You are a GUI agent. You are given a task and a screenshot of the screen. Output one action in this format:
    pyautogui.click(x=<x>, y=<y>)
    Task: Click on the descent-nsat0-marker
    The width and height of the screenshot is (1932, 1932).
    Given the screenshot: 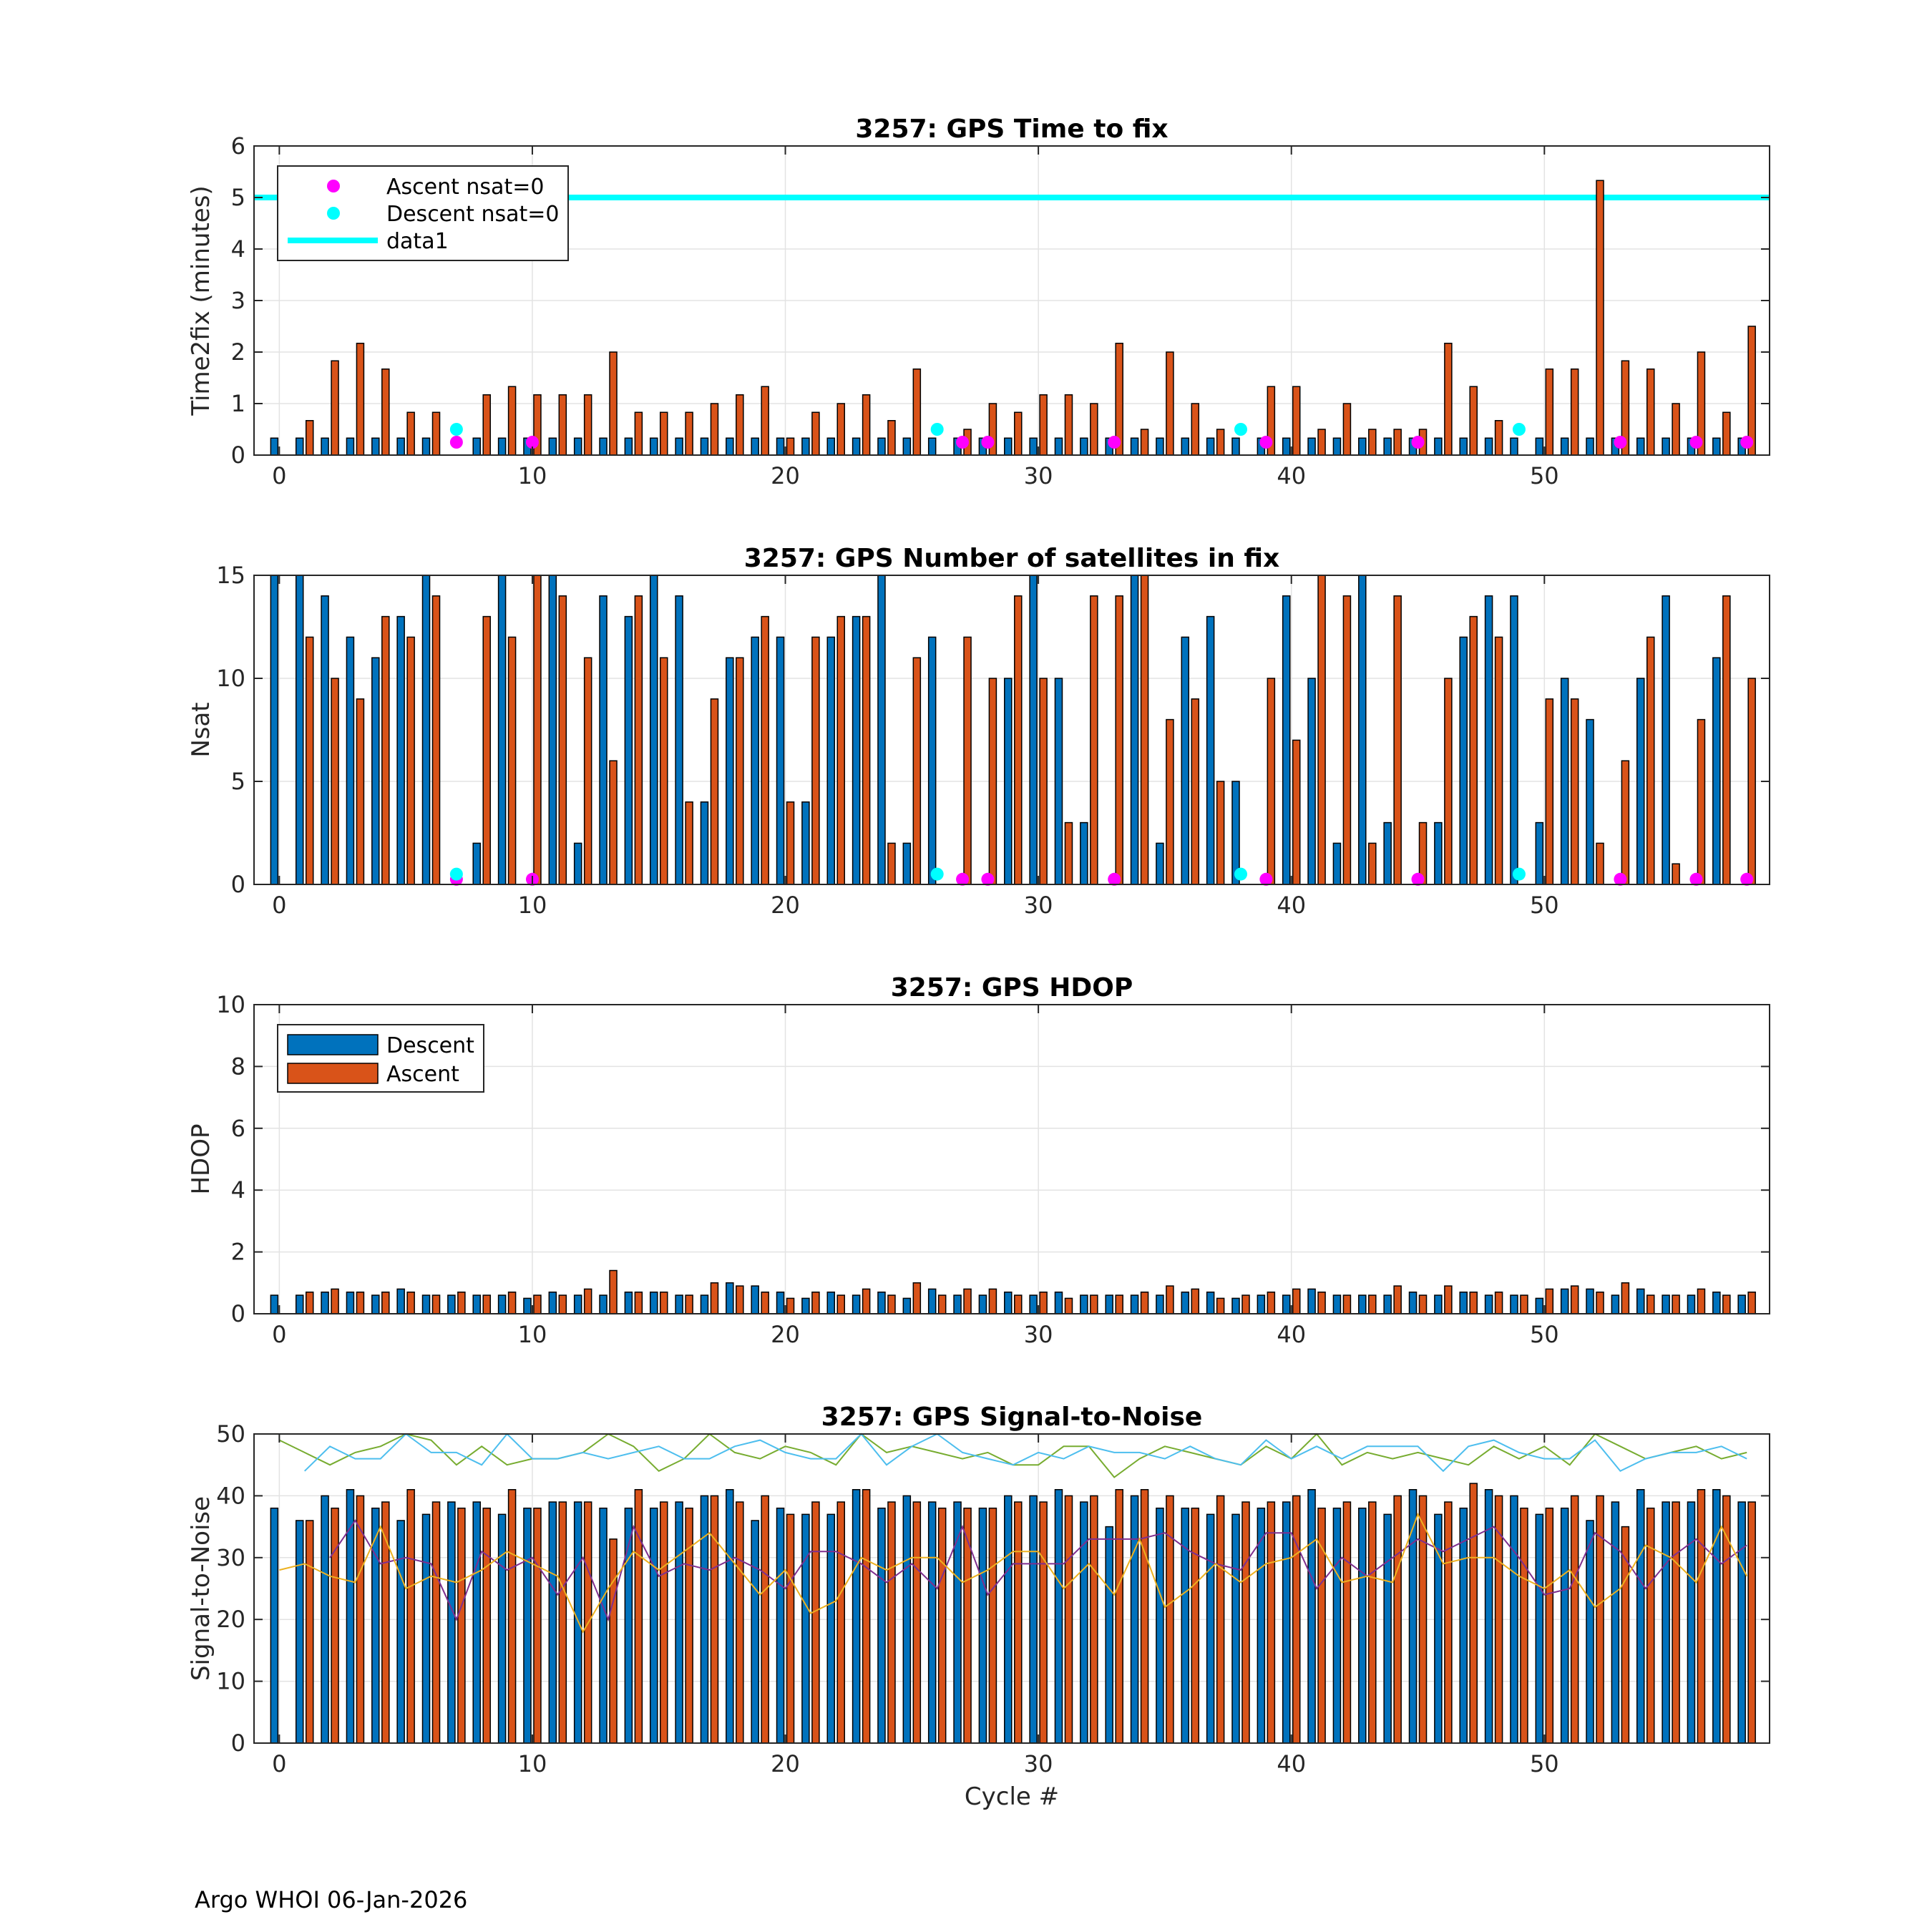 What is the action you would take?
    pyautogui.click(x=937, y=874)
    